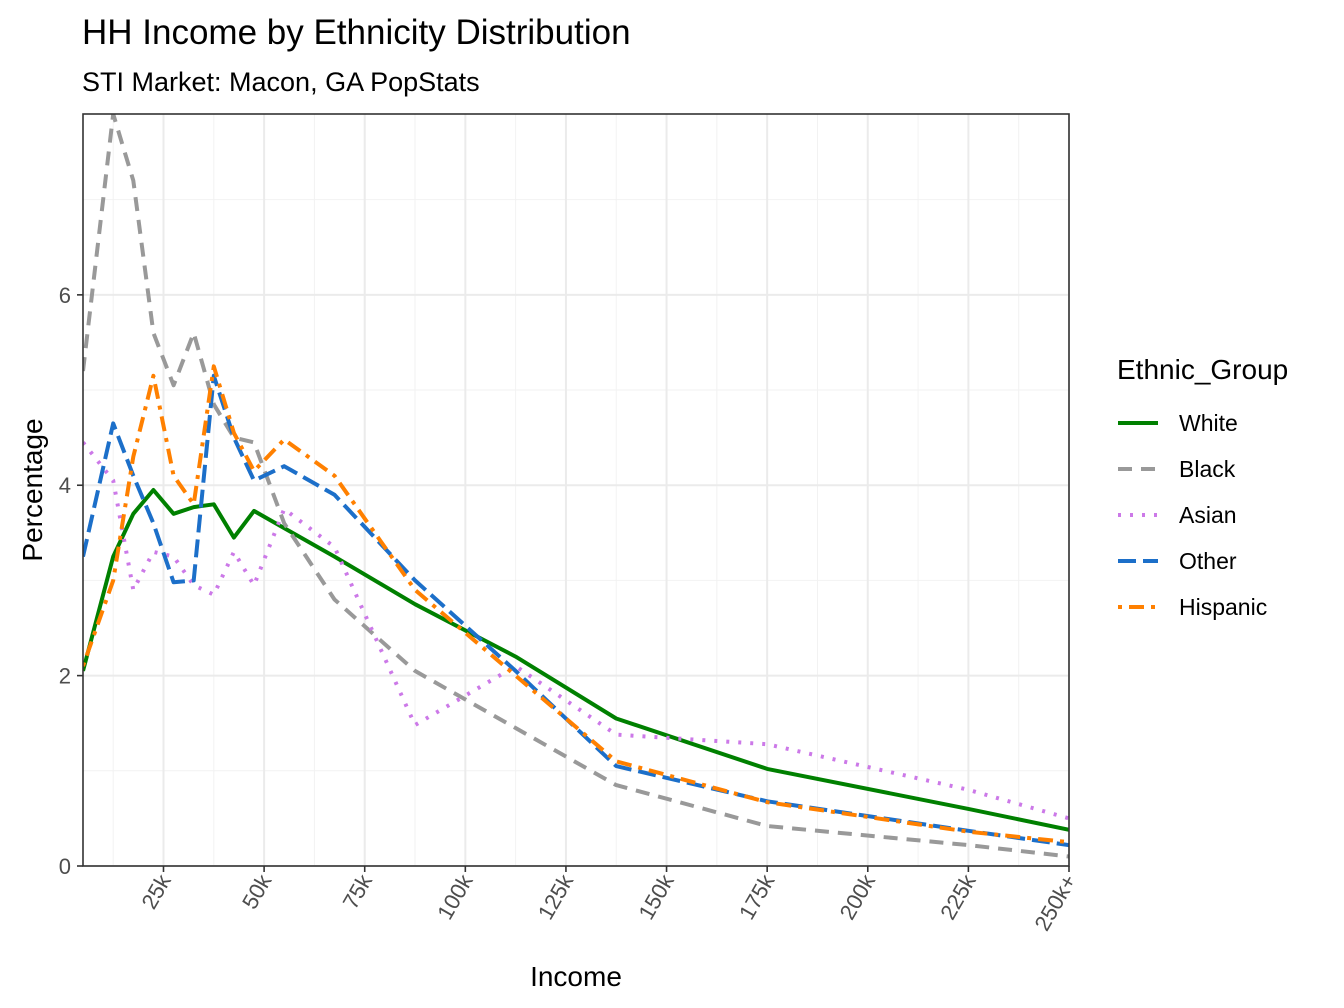 This screenshot has height=1008, width=1344. Describe the element at coordinates (281, 82) in the screenshot. I see `chart-subtitle: STI Market: Macon, GA PopStats` at that location.